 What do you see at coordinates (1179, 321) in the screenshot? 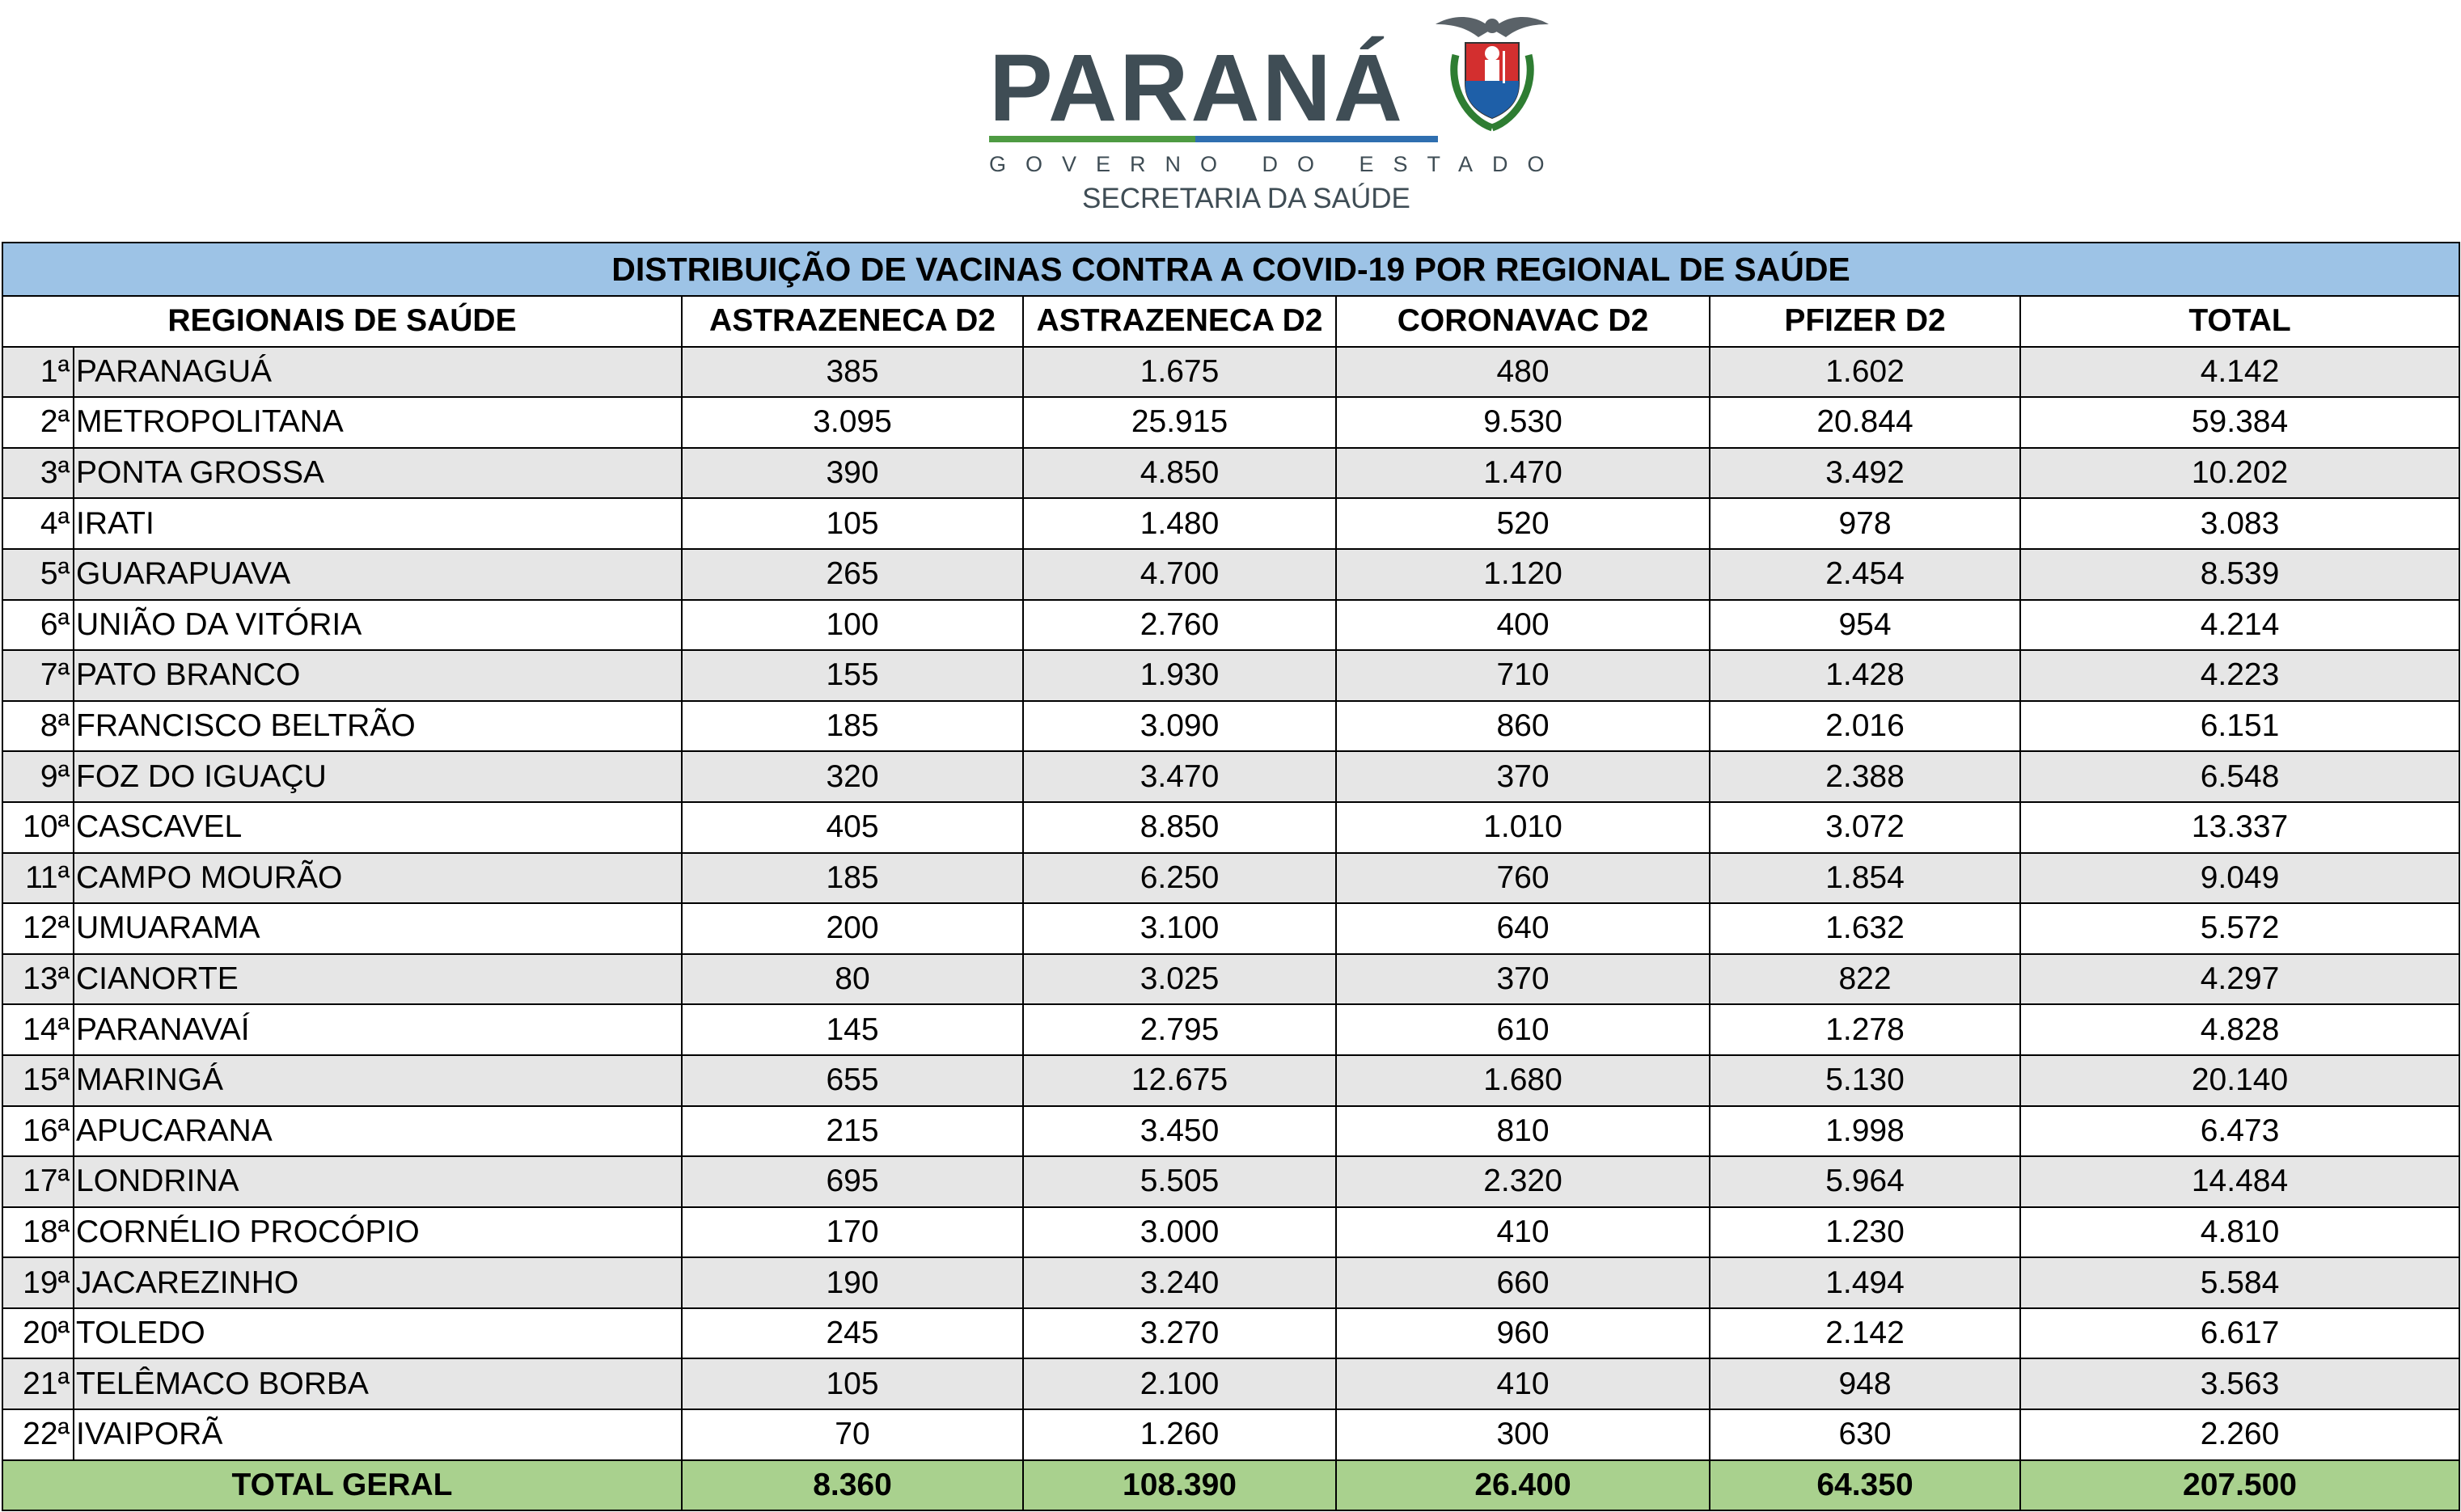
I see `column-header-astrazeneca-2: ASTRAZENECA D2` at bounding box center [1179, 321].